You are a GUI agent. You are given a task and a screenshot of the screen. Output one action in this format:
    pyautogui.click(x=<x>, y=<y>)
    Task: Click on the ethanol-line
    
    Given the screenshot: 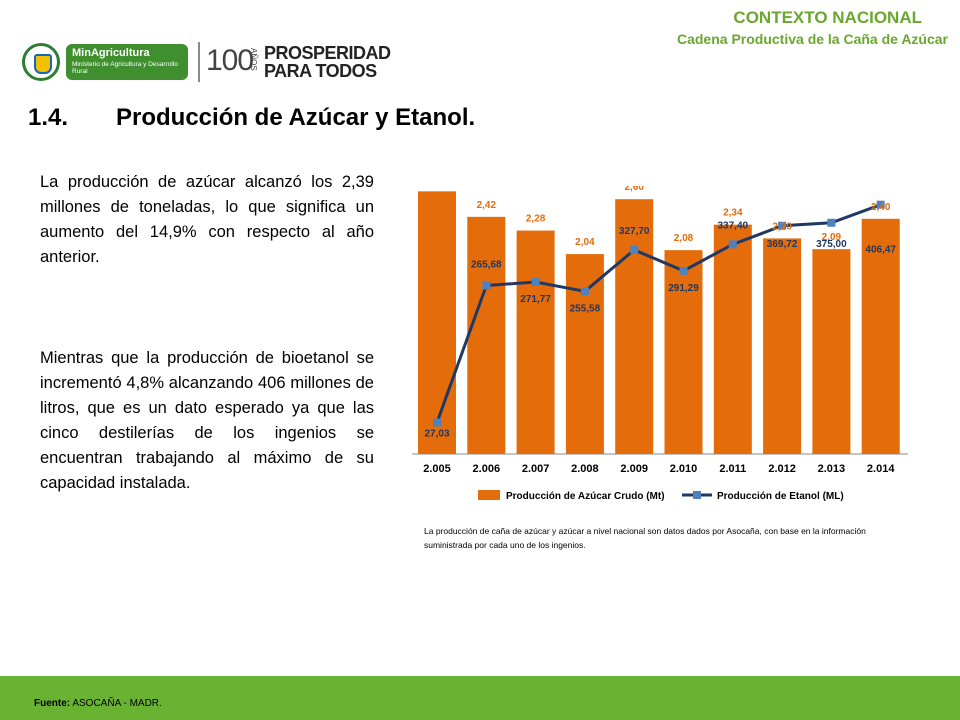 What is the action you would take?
    pyautogui.click(x=658, y=313)
    